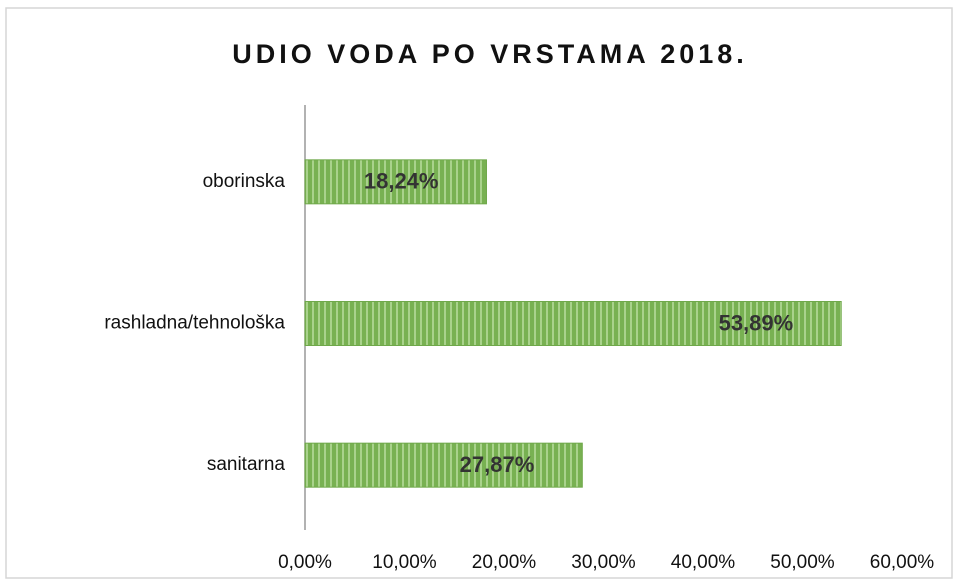 The image size is (959, 582). What do you see at coordinates (497, 464) in the screenshot?
I see `data-label: 27,87%` at bounding box center [497, 464].